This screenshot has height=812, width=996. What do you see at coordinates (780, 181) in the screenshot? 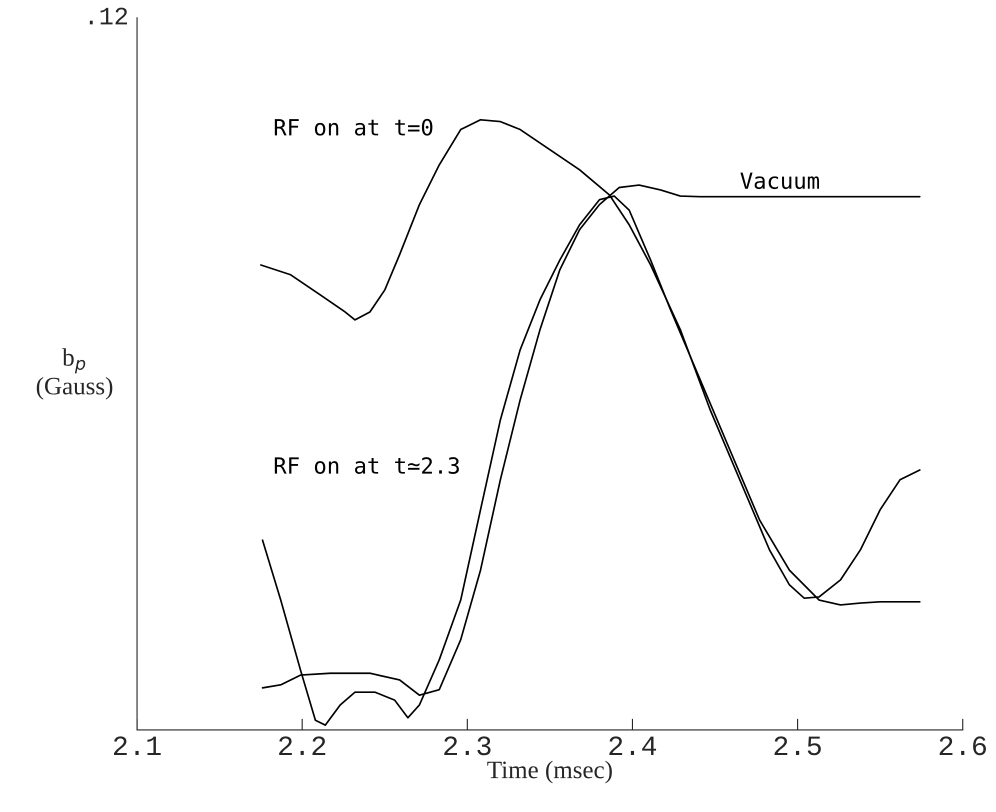
I see `series-label: Vacuum` at bounding box center [780, 181].